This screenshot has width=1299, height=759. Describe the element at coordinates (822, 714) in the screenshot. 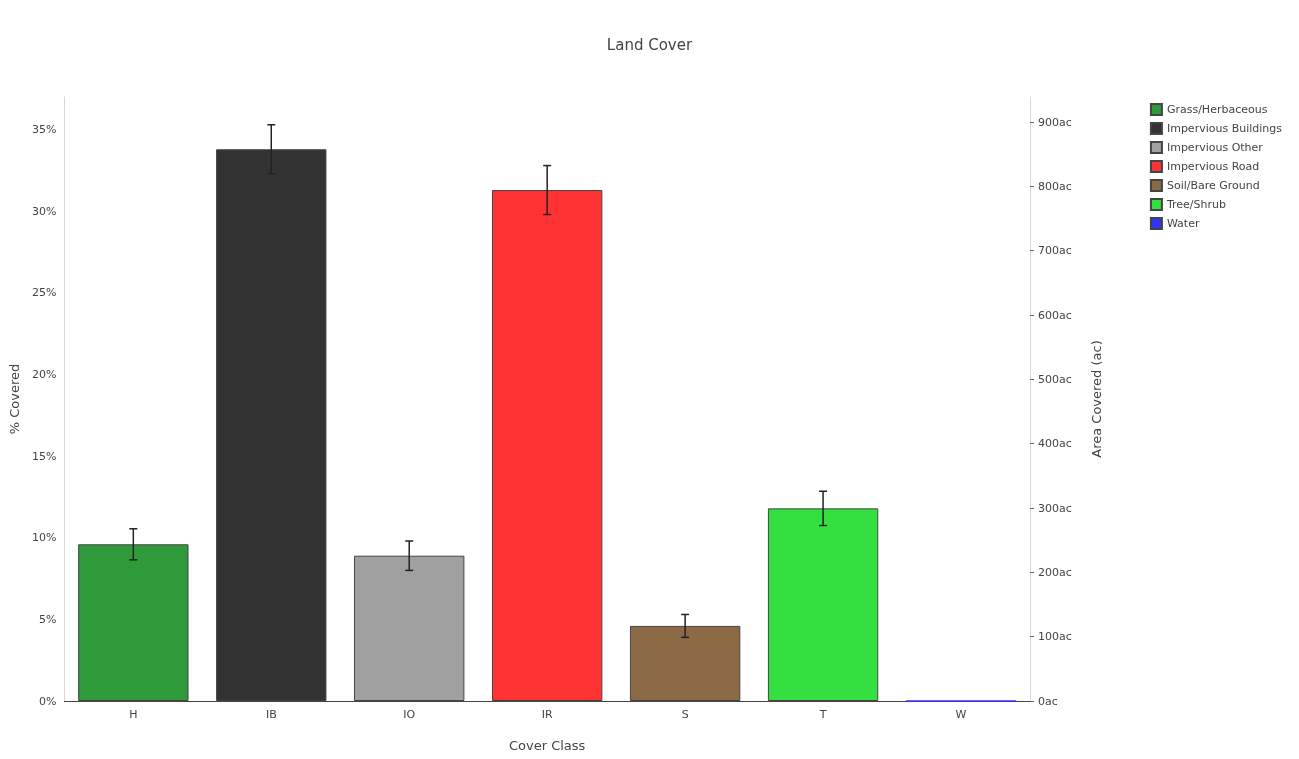

I see `x-tick-label: T` at that location.